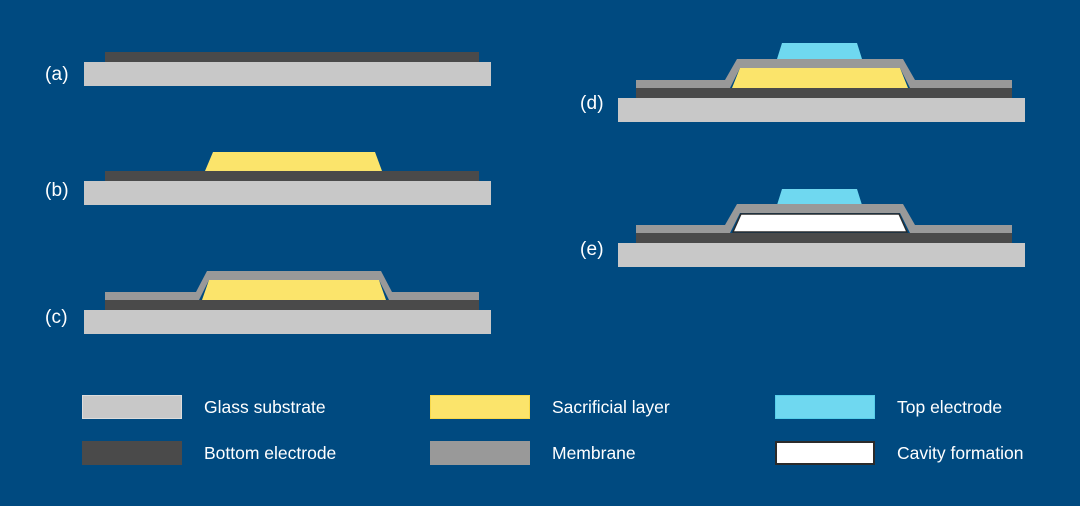 The width and height of the screenshot is (1080, 506). What do you see at coordinates (292, 57) in the screenshot?
I see `panel-a-bottom-electrode` at bounding box center [292, 57].